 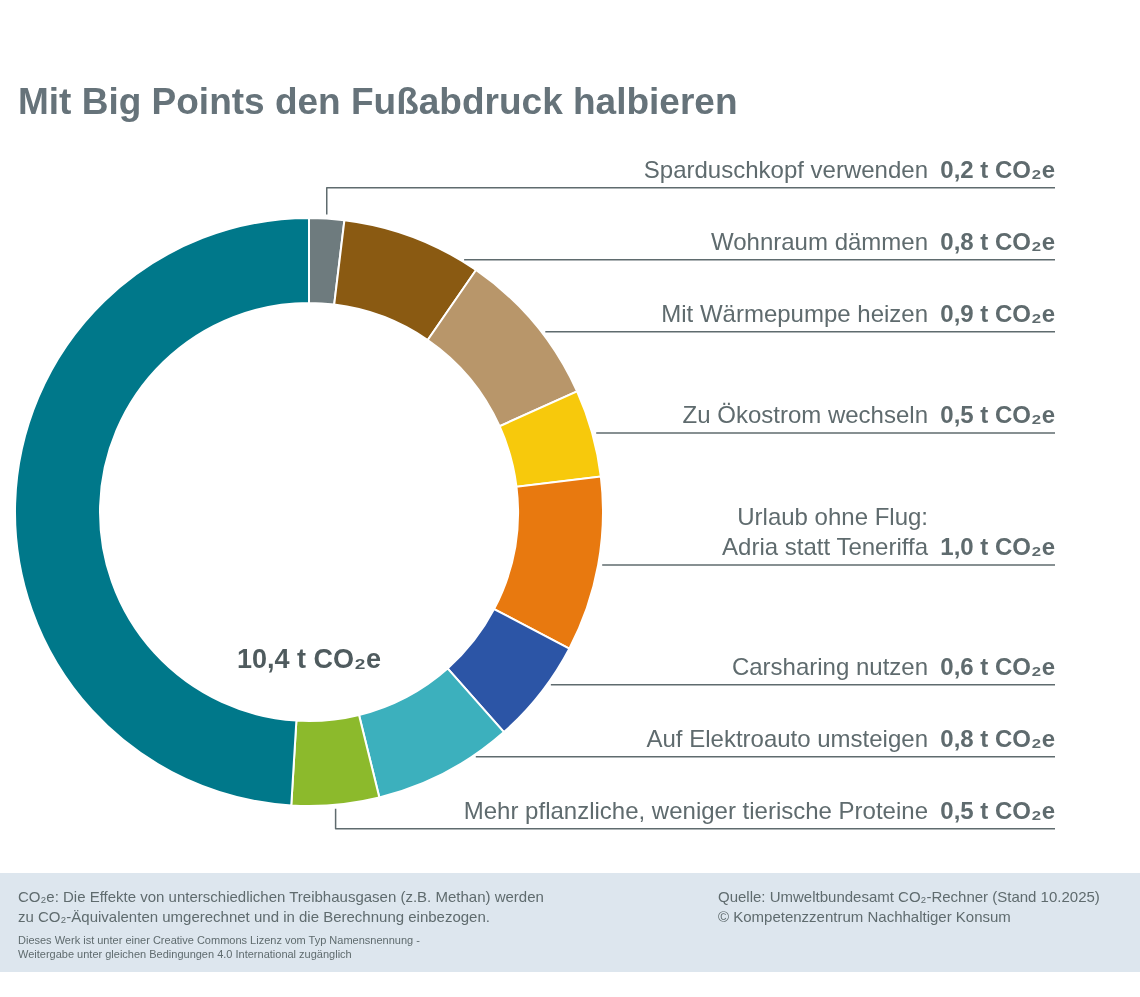 I want to click on slice-label: Zu Ökostrom wechseln, so click(x=805, y=415).